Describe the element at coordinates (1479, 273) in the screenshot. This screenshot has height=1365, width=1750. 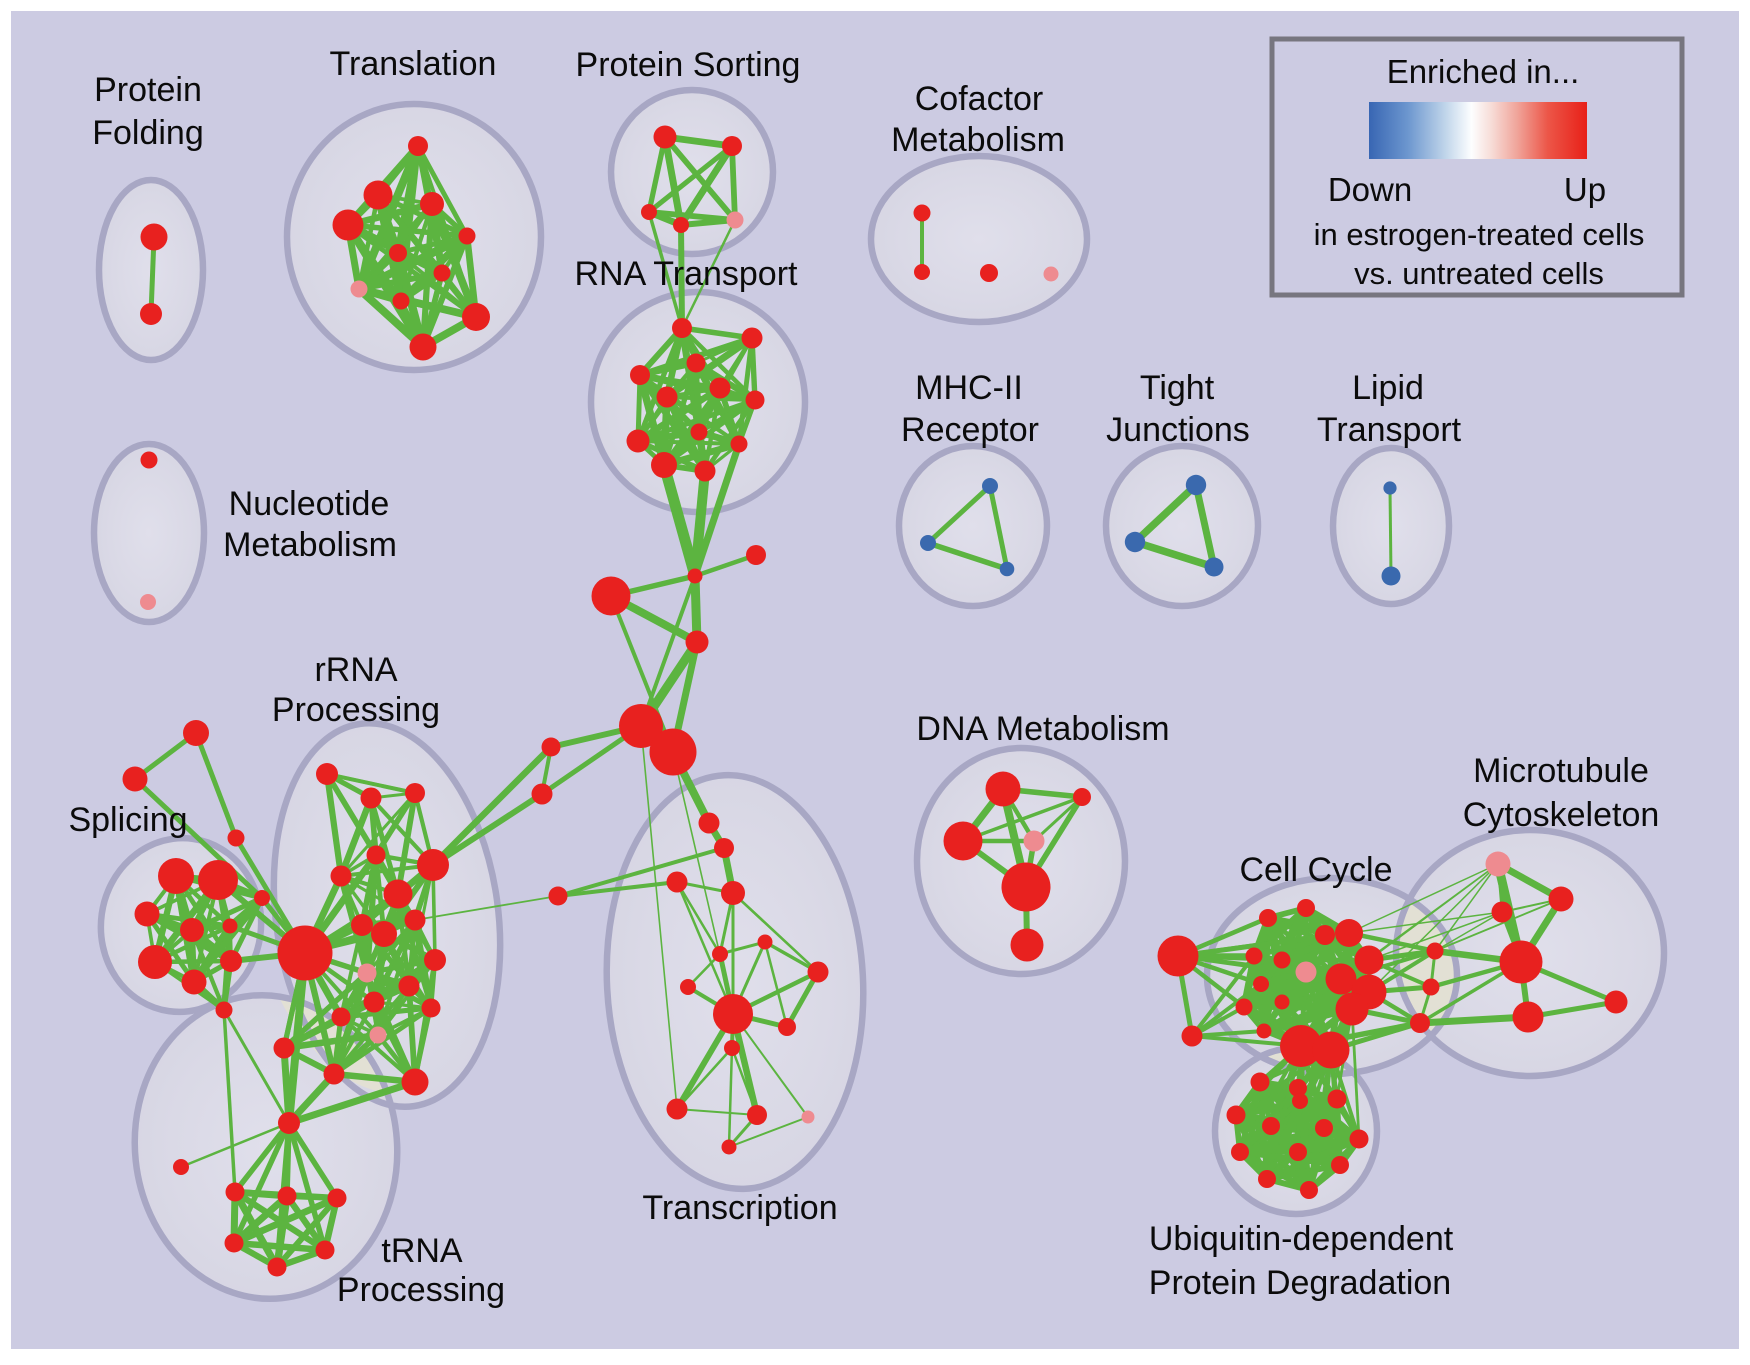
I see `svg-text: vs. untreated cells` at that location.